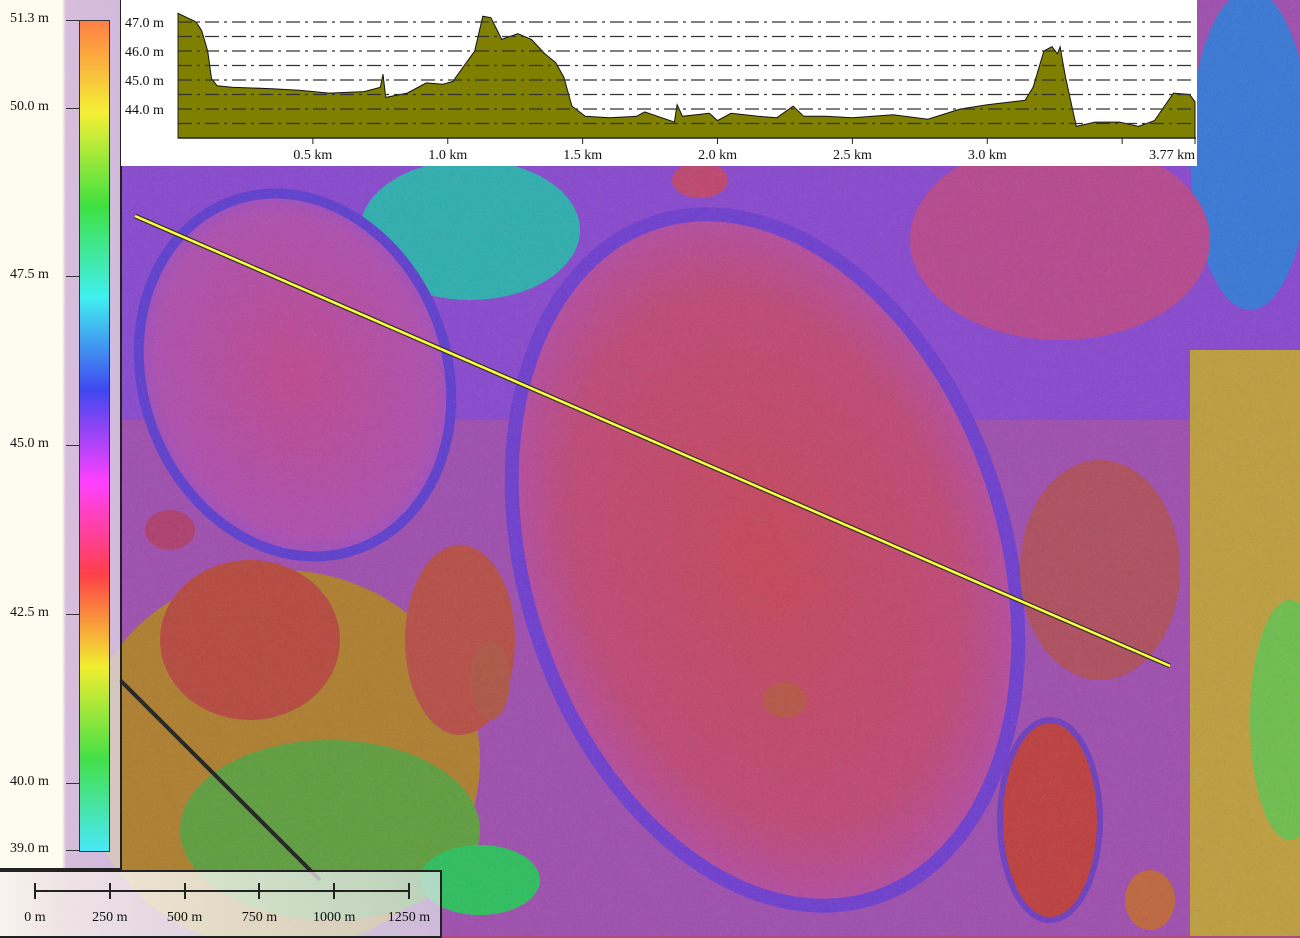 This screenshot has width=1300, height=938. I want to click on profile-area, so click(686, 75).